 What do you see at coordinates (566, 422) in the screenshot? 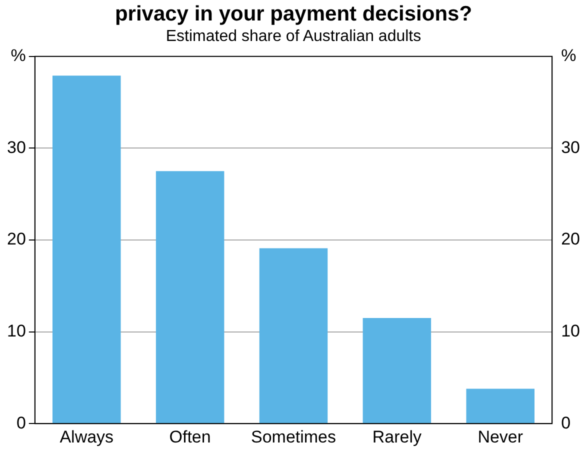
I see `y2-tick-label: 0` at bounding box center [566, 422].